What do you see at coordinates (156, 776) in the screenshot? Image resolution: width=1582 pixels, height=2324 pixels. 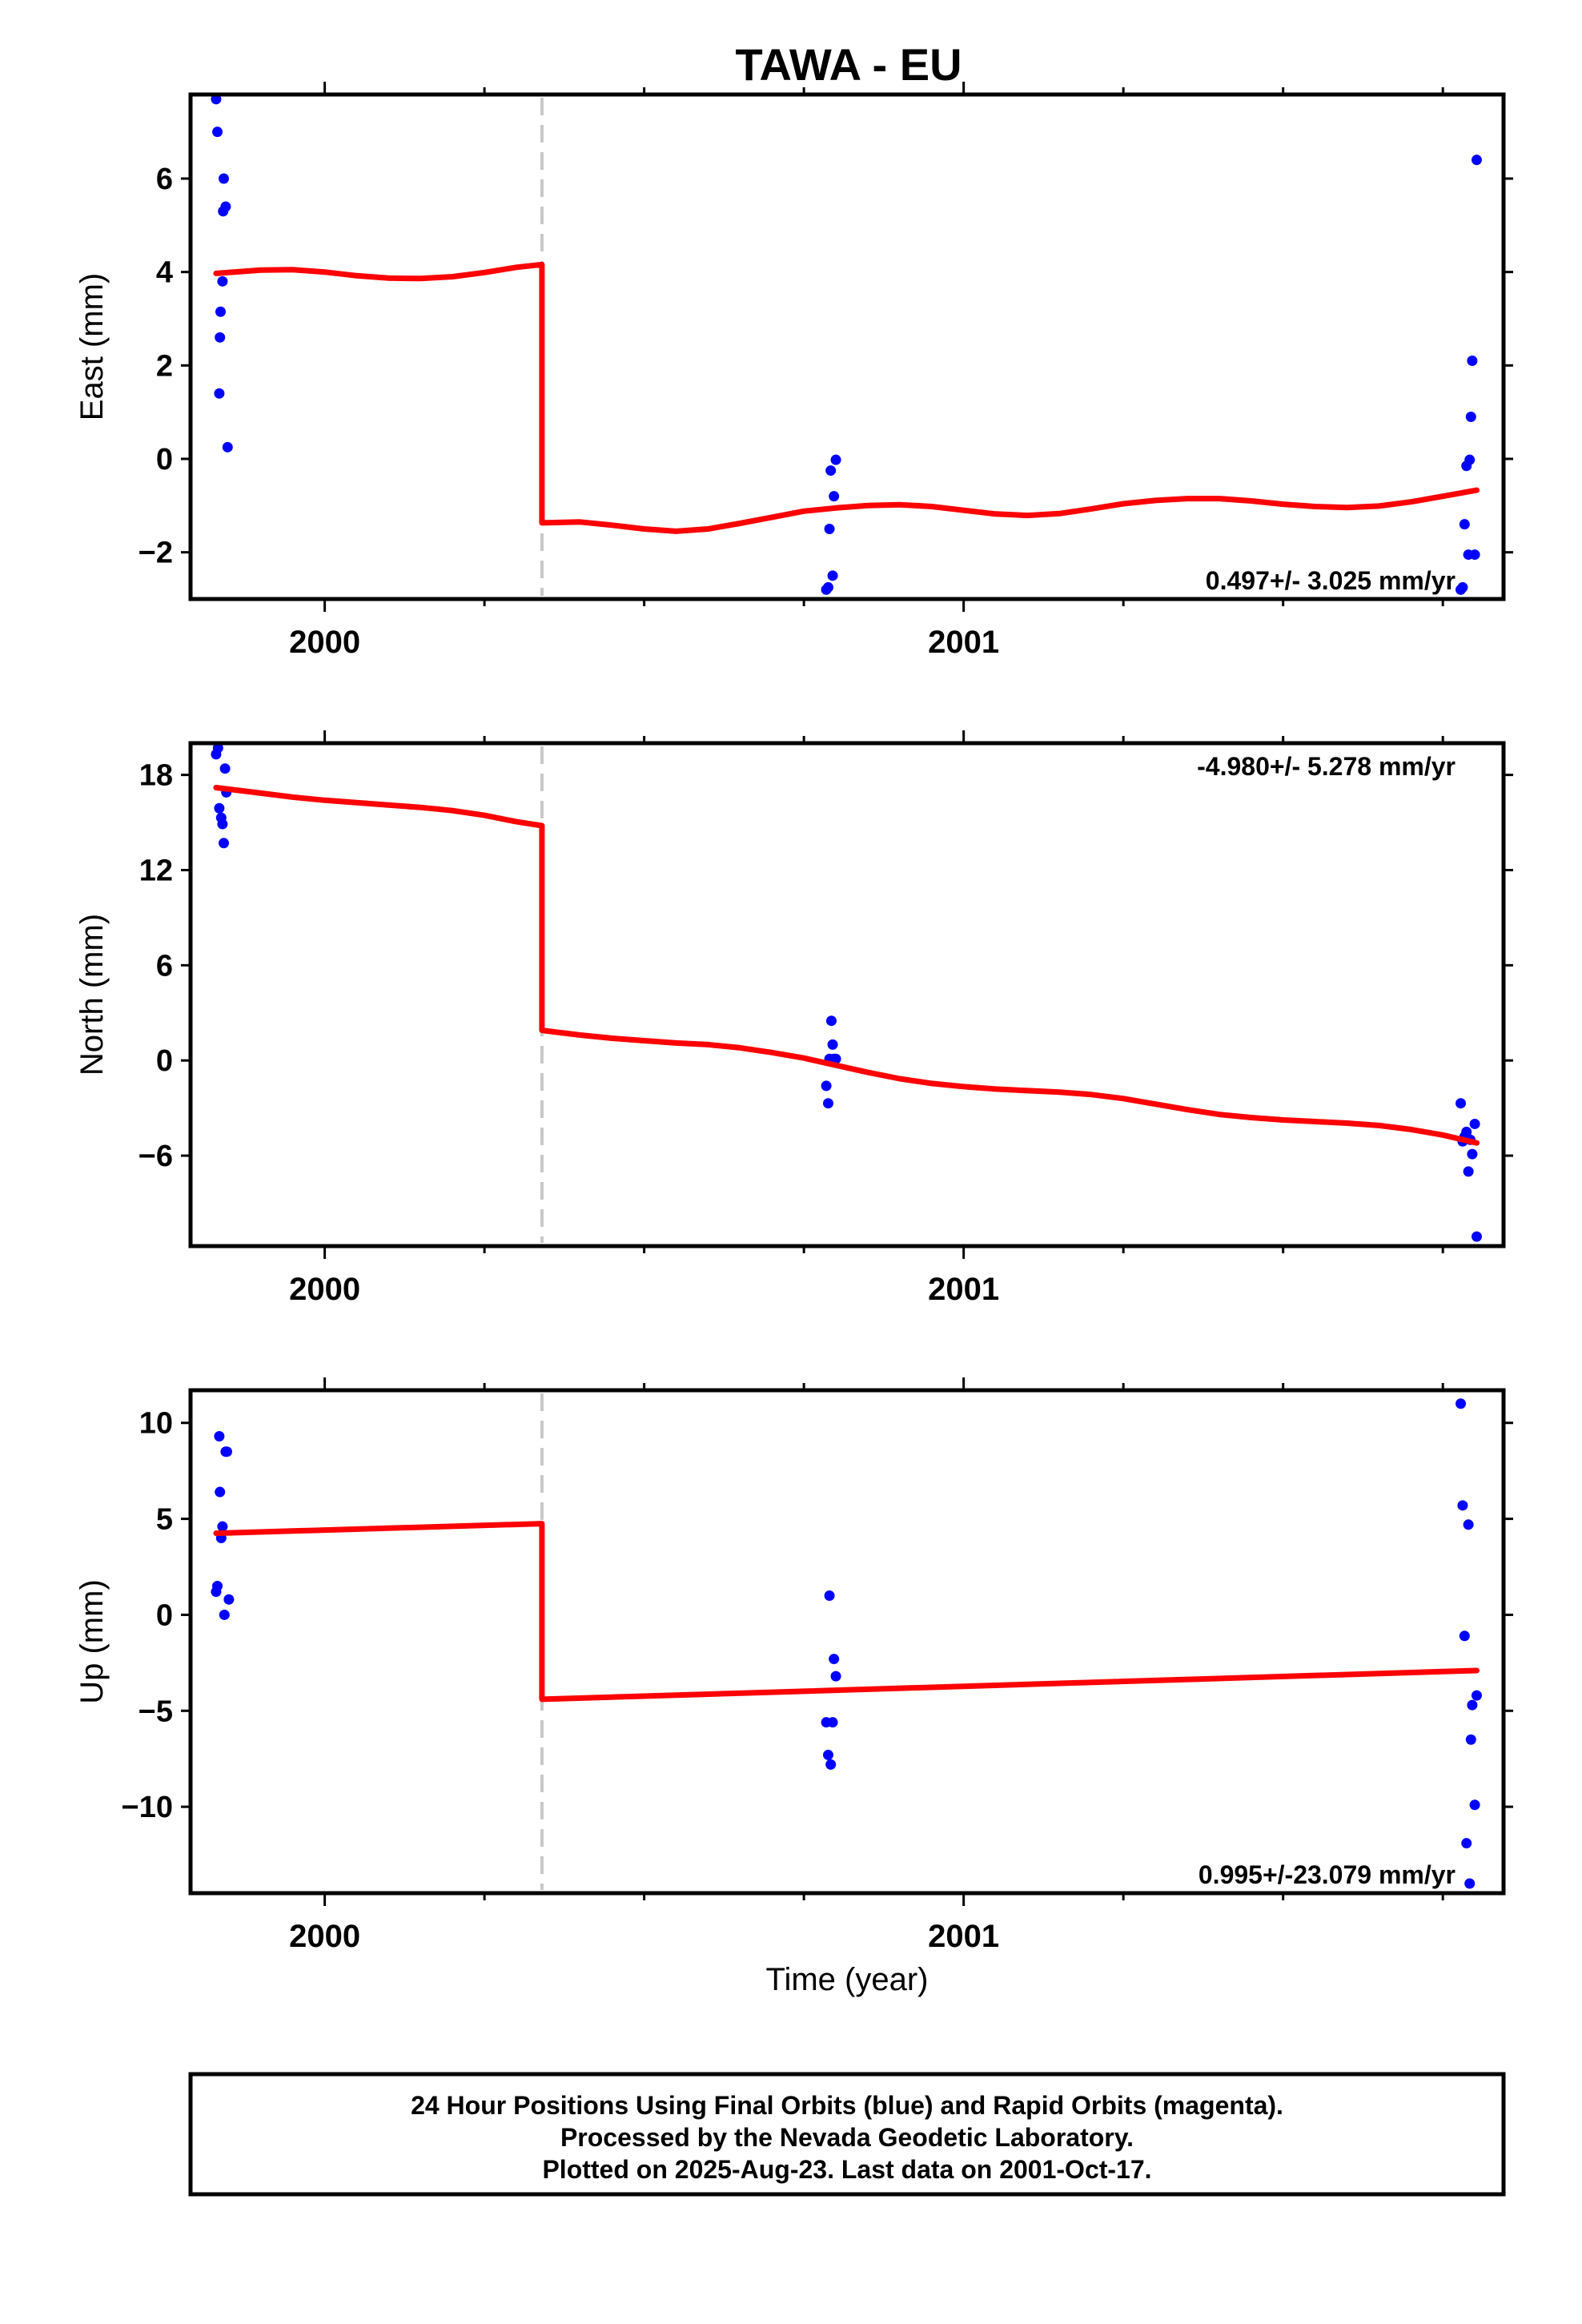 I see `y-tick-label: 18` at bounding box center [156, 776].